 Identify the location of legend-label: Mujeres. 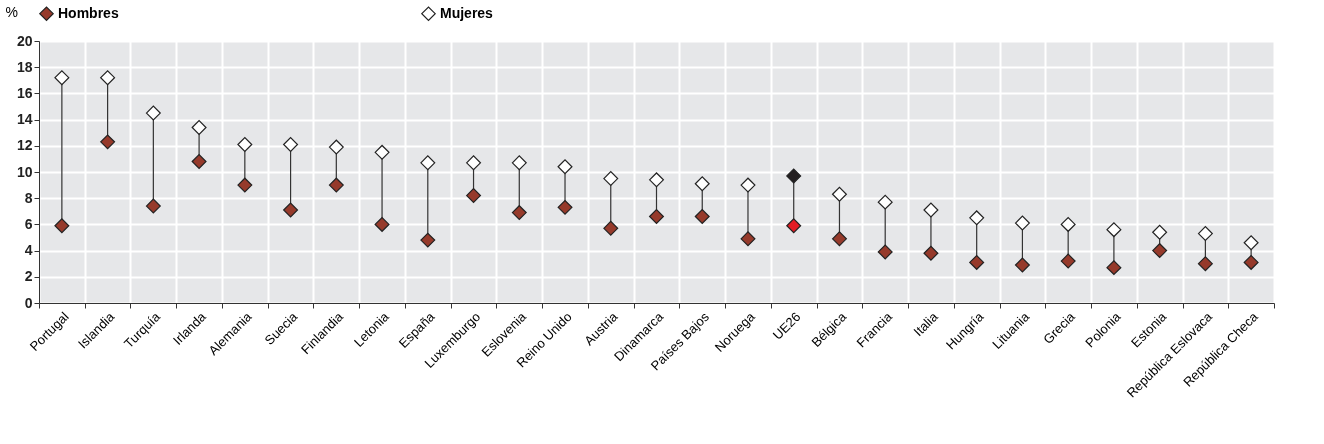
(467, 12).